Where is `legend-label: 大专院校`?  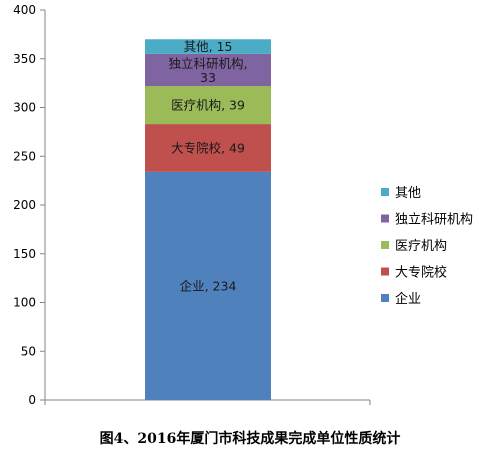
legend-label: 大专院校 is located at coordinates (421, 273).